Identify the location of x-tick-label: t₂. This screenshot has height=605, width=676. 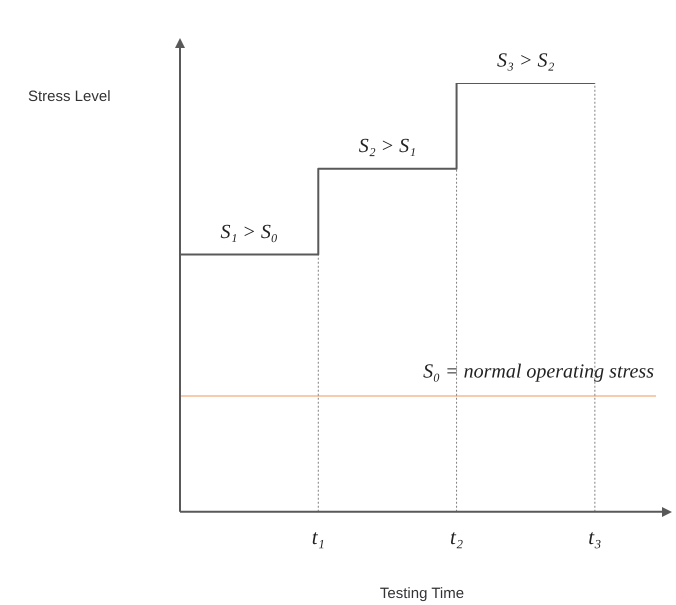
(457, 536).